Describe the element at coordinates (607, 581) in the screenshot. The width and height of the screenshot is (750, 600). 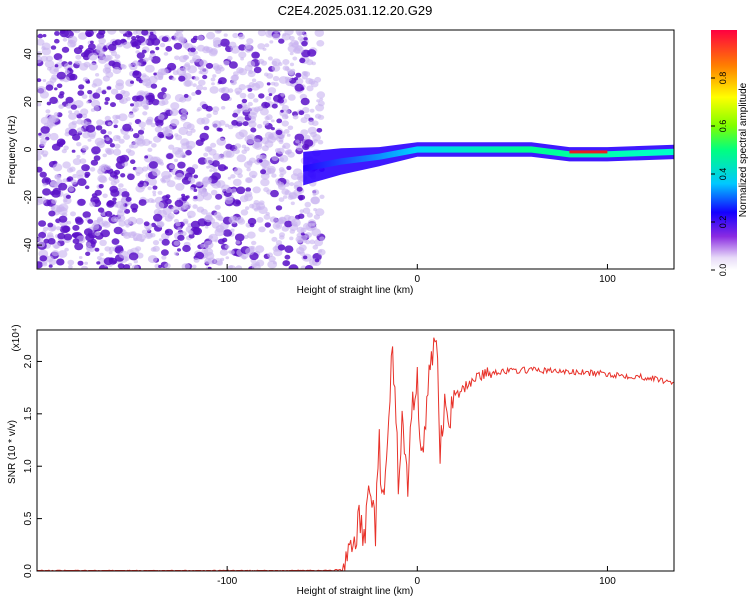
I see `x-tick-label: 100` at that location.